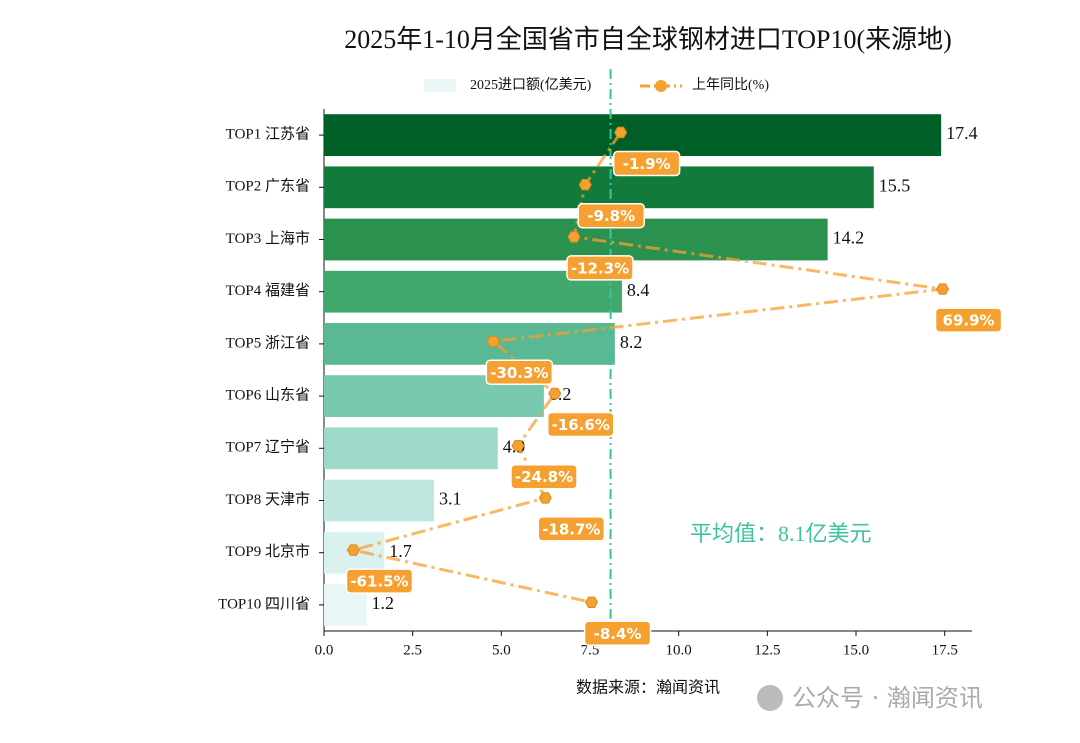  I want to click on yoy-label-text: -16.6%, so click(581, 425).